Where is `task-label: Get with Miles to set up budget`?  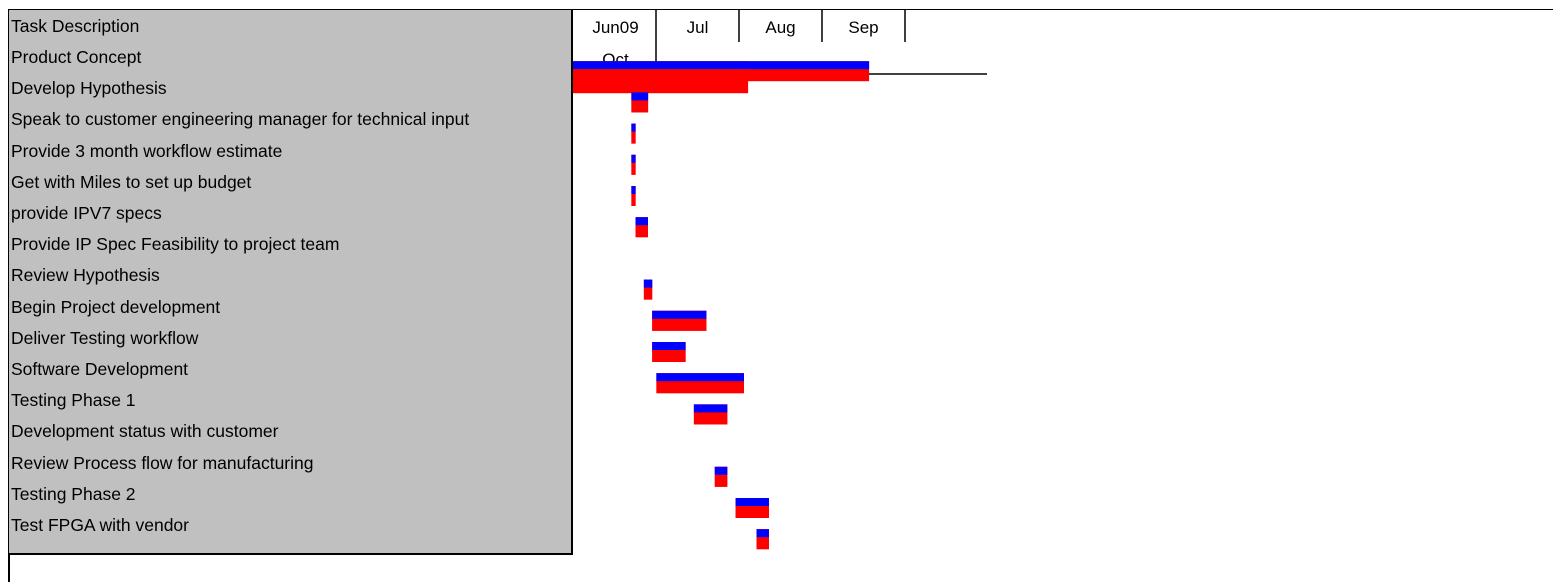
task-label: Get with Miles to set up budget is located at coordinates (131, 181).